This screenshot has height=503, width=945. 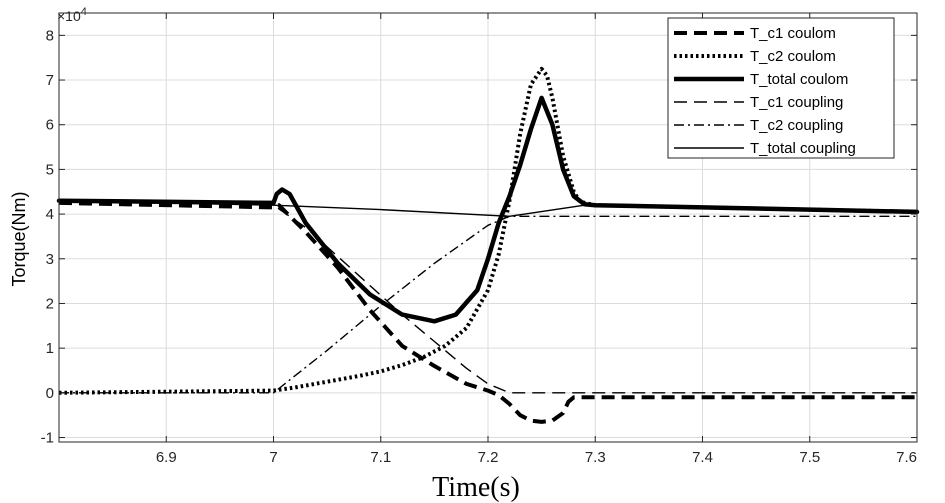 What do you see at coordinates (166, 457) in the screenshot?
I see `x-tick-label: 6.9` at bounding box center [166, 457].